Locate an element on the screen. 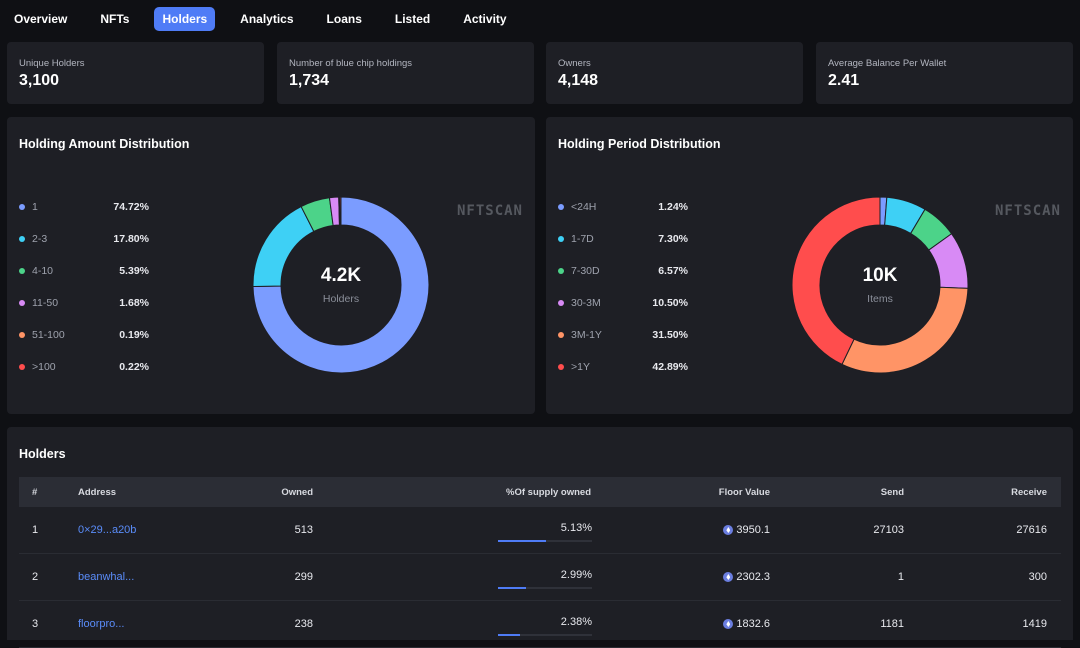 This screenshot has height=648, width=1080. legend-label: 2-3 is located at coordinates (40, 239).